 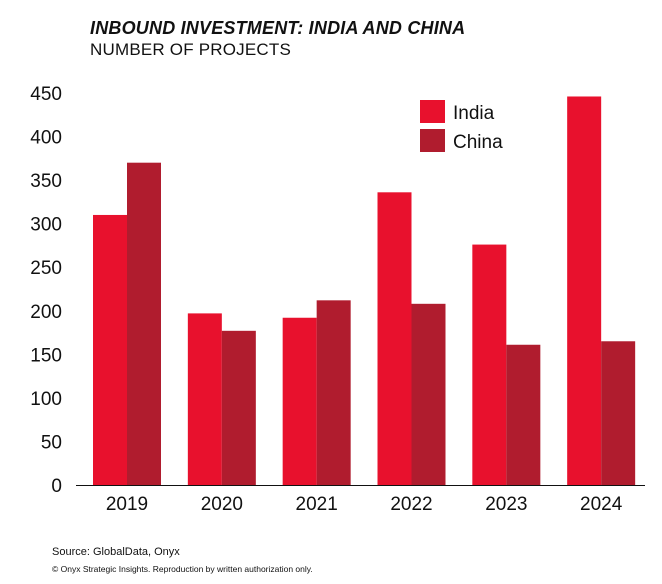 I want to click on y-tick-label: 0, so click(x=56, y=486).